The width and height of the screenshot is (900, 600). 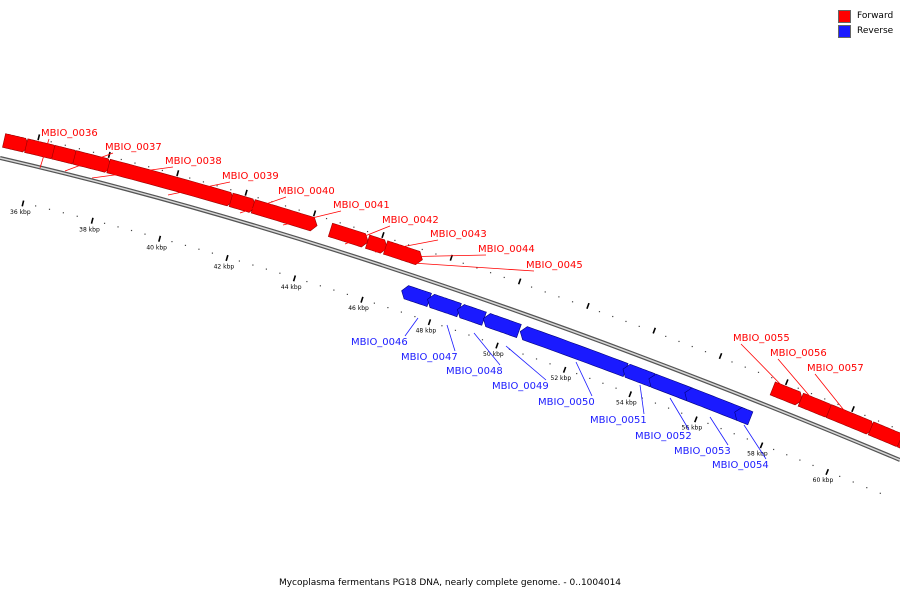 What do you see at coordinates (361, 205) in the screenshot?
I see `gene-label: MBIO_0041` at bounding box center [361, 205].